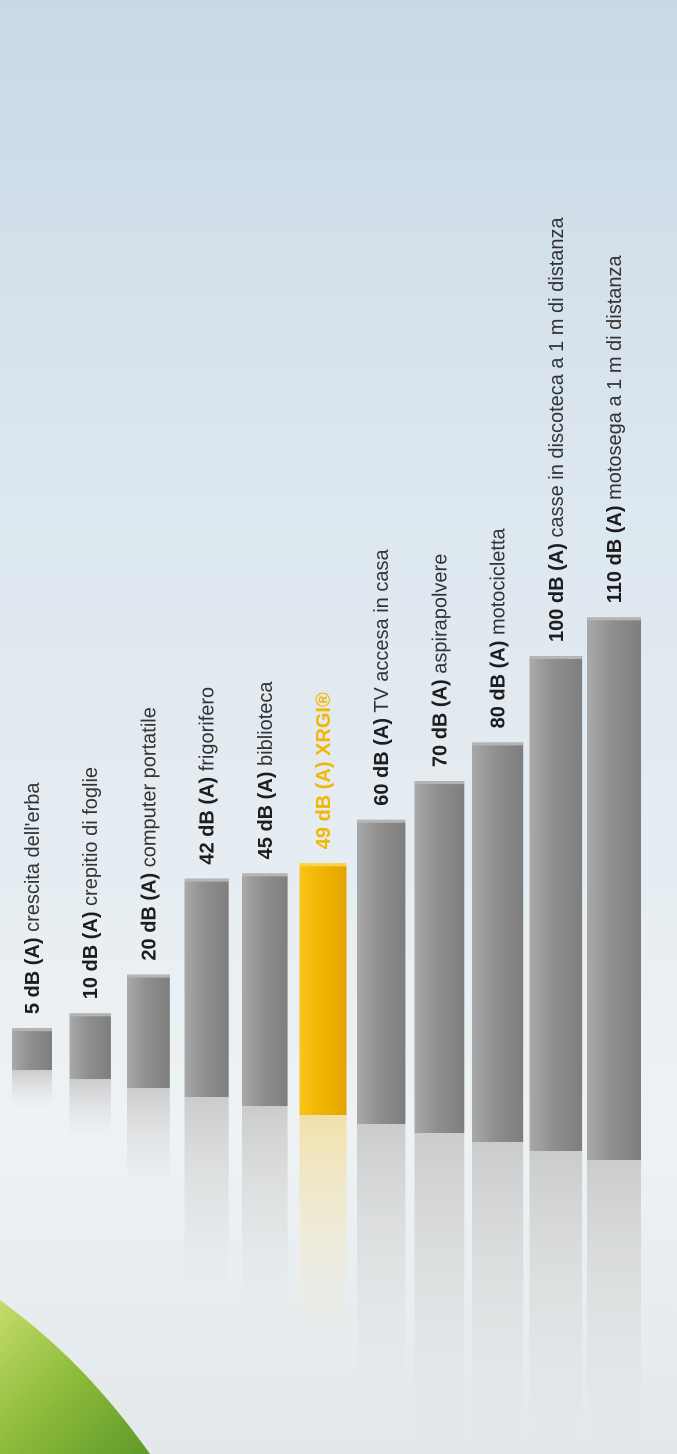  What do you see at coordinates (499, 583) in the screenshot?
I see `bar-description-label: motocicletta` at bounding box center [499, 583].